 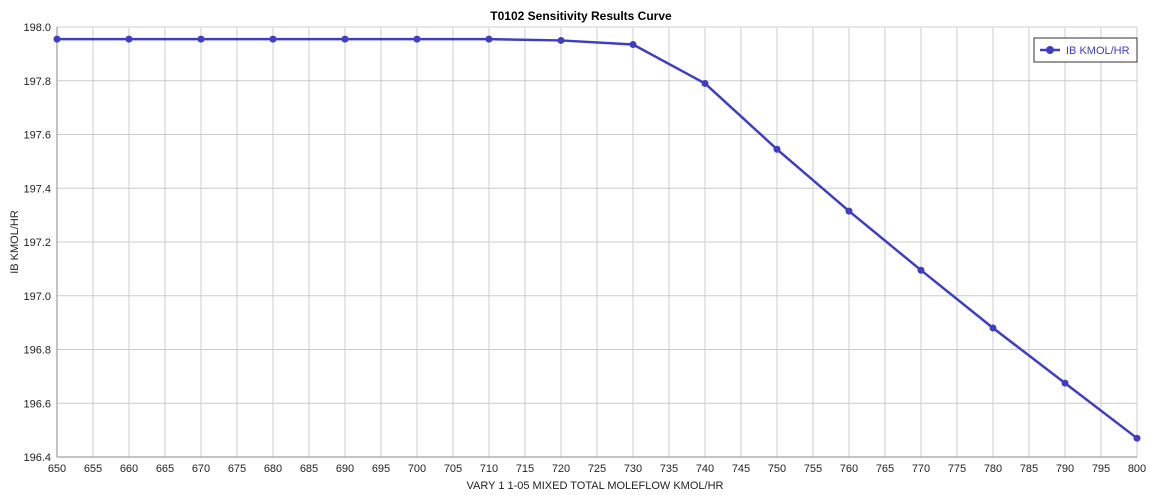 I want to click on y-tick-label: 197.4, so click(x=37, y=189).